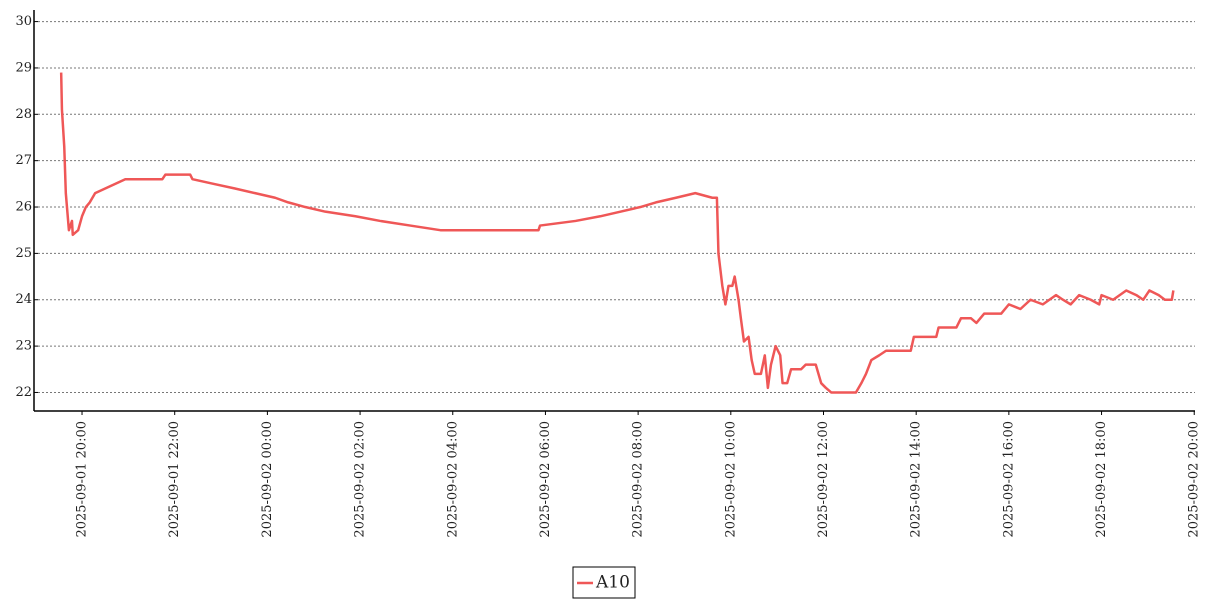  What do you see at coordinates (545, 479) in the screenshot?
I see `x-tick-label: 2025-09-02 06:00` at bounding box center [545, 479].